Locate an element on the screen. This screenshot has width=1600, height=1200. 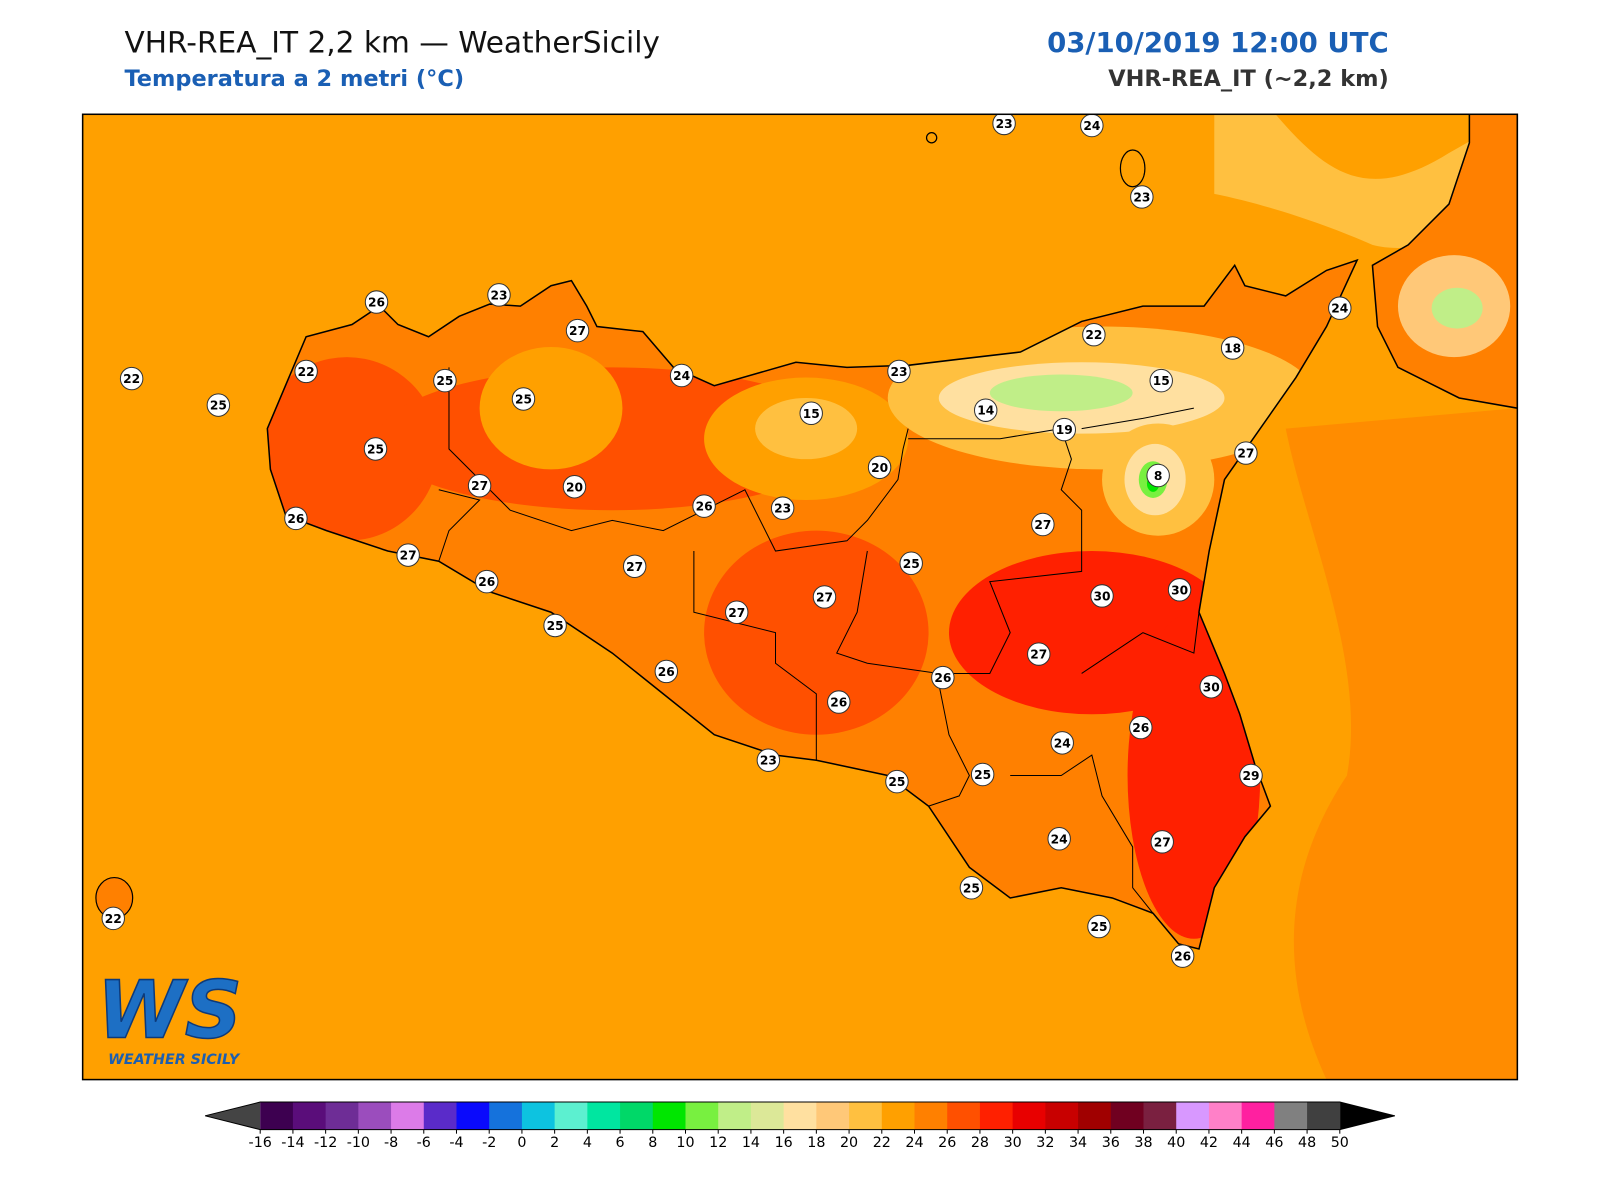
station-value: 30 is located at coordinates (1211, 687).